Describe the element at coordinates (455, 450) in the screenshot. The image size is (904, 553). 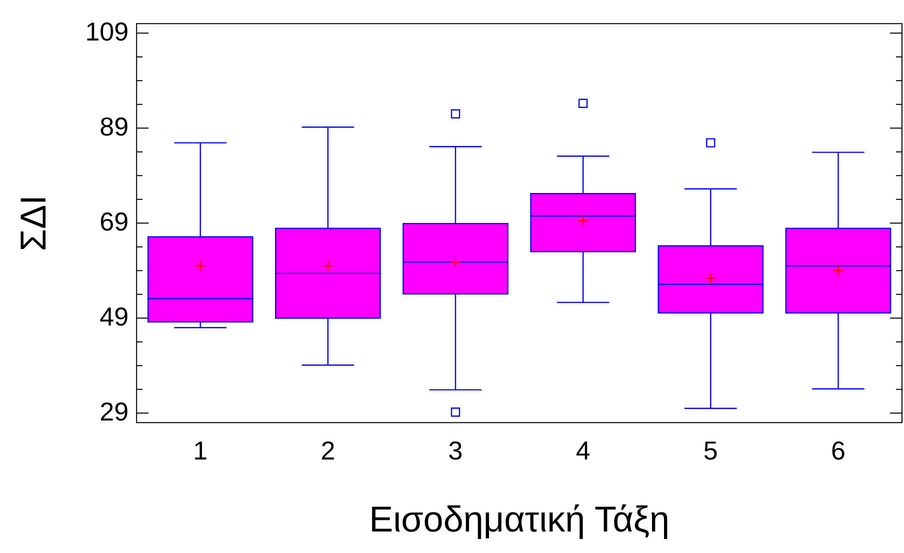
I see `x-tick-label: 3` at that location.